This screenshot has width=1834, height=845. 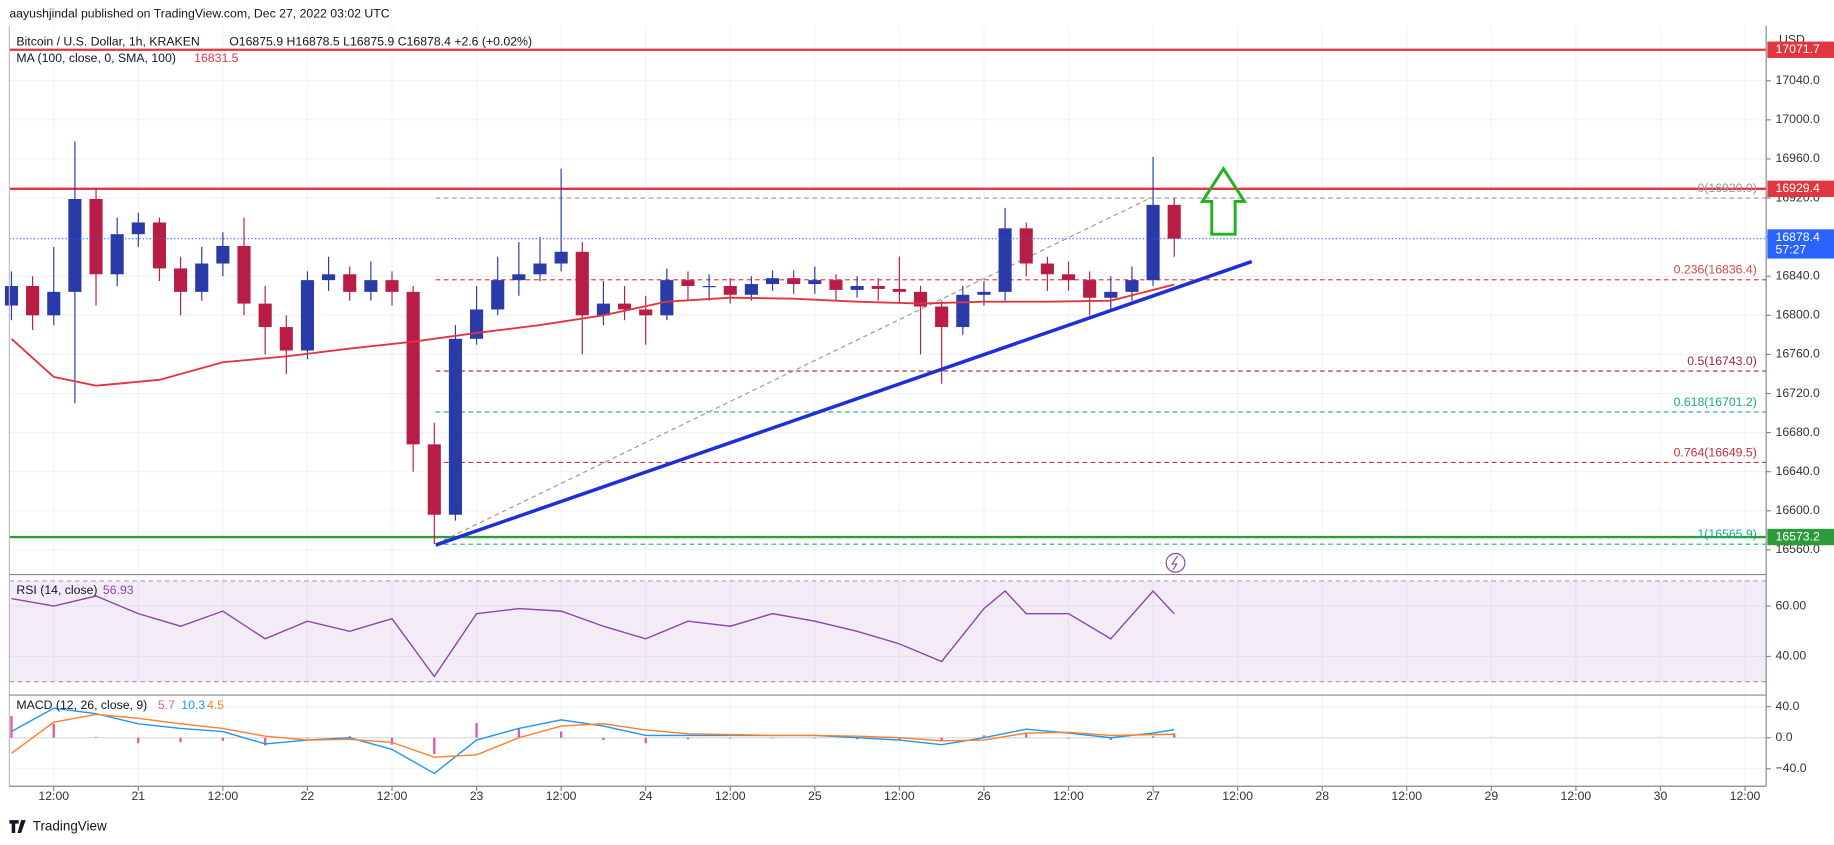 What do you see at coordinates (1788, 706) in the screenshot?
I see `y-tick-label: 40.0` at bounding box center [1788, 706].